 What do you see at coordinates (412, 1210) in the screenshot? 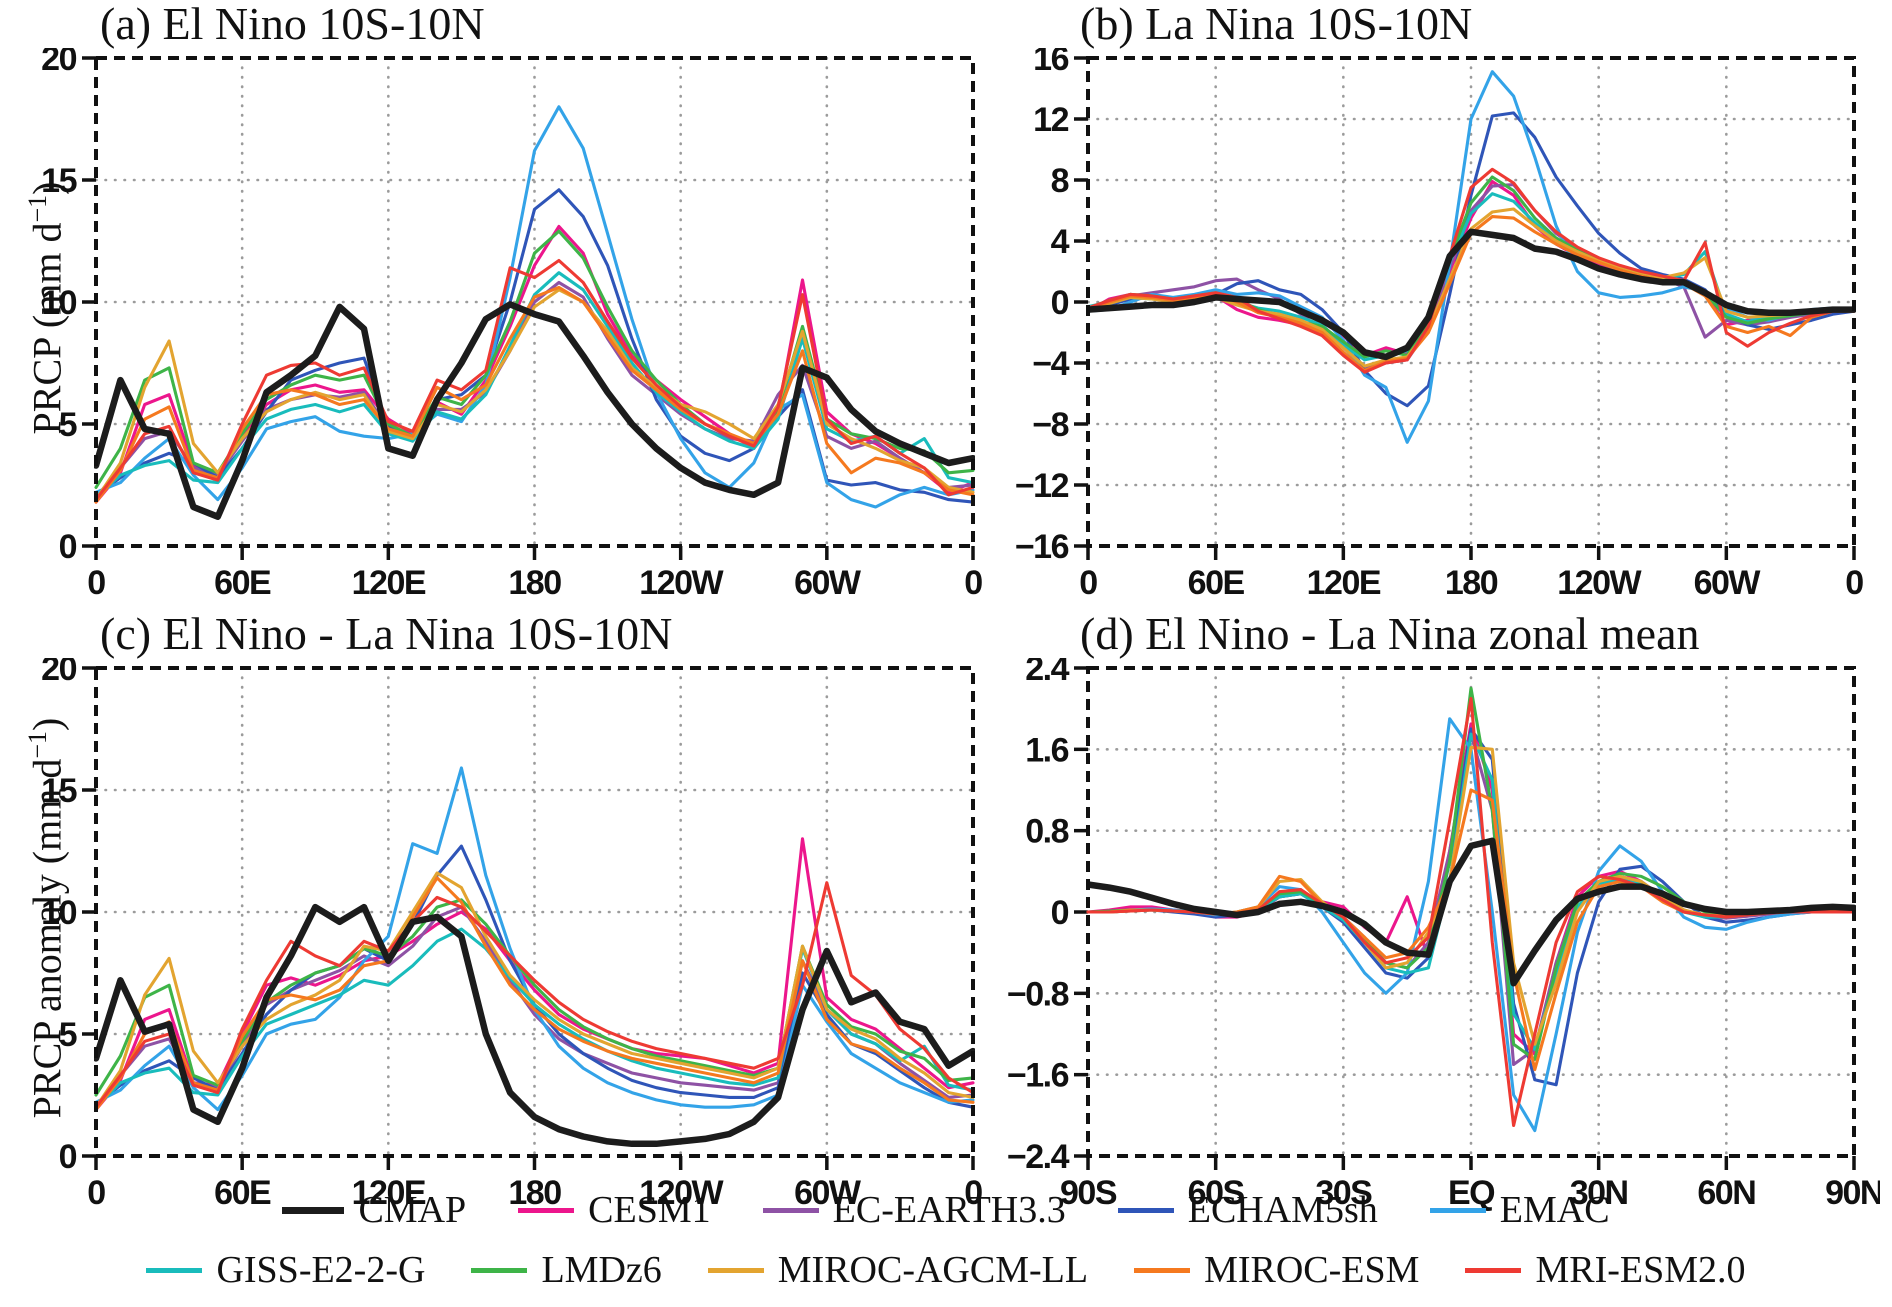
I see `legend-label: CMAP` at bounding box center [412, 1210].